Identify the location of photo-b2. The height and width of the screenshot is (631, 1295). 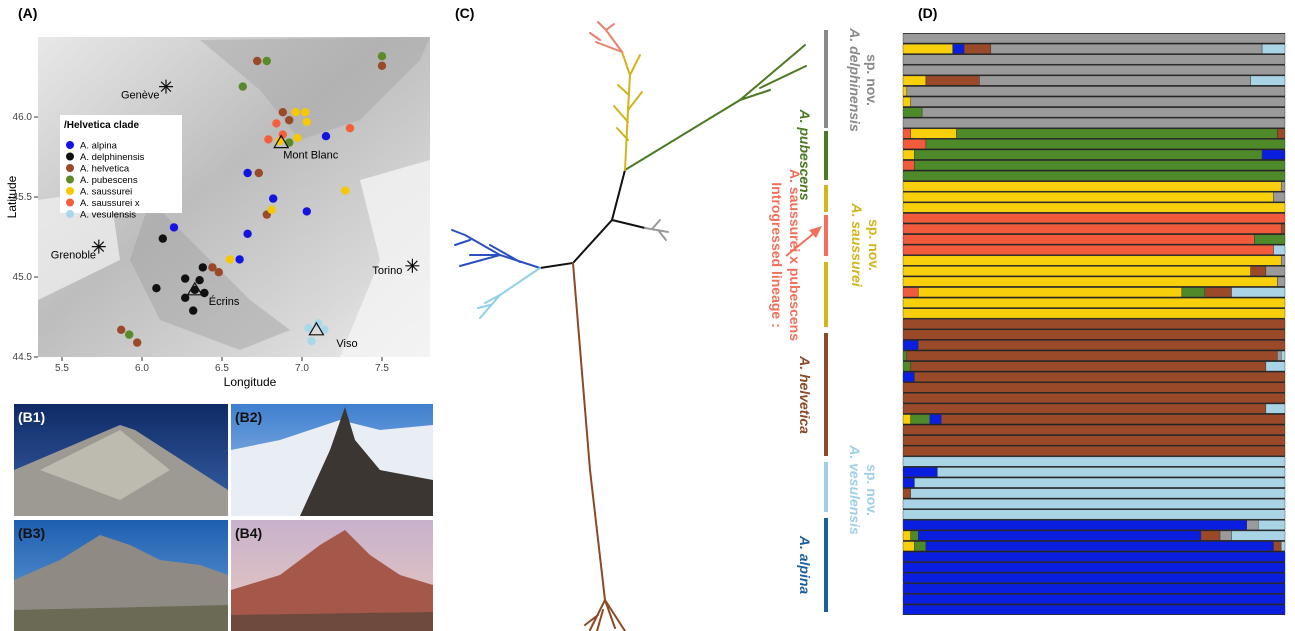
(332, 460).